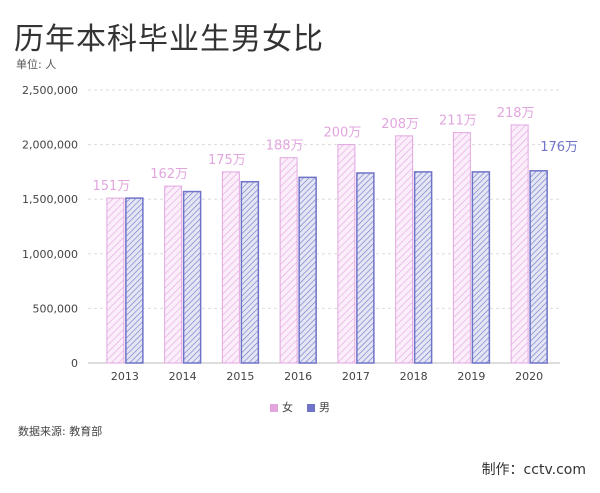 The height and width of the screenshot is (493, 600). What do you see at coordinates (50, 90) in the screenshot?
I see `y-tick-label: 2,500,000` at bounding box center [50, 90].